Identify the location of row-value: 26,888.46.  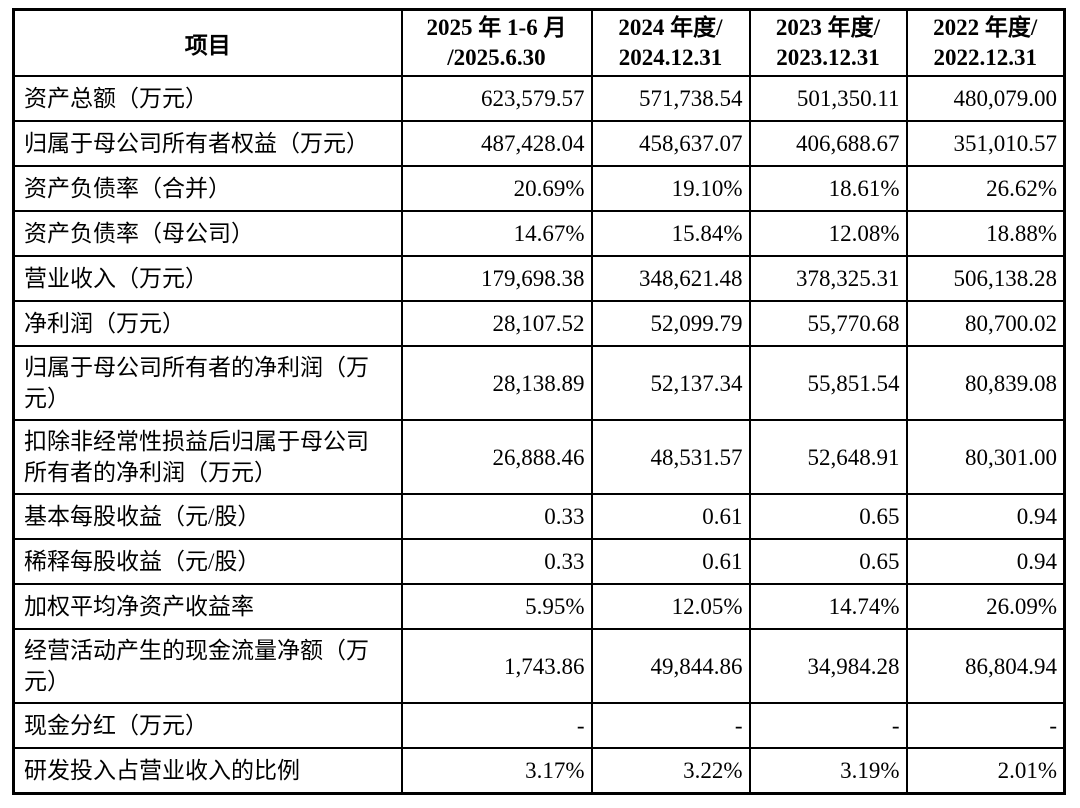
(496, 457).